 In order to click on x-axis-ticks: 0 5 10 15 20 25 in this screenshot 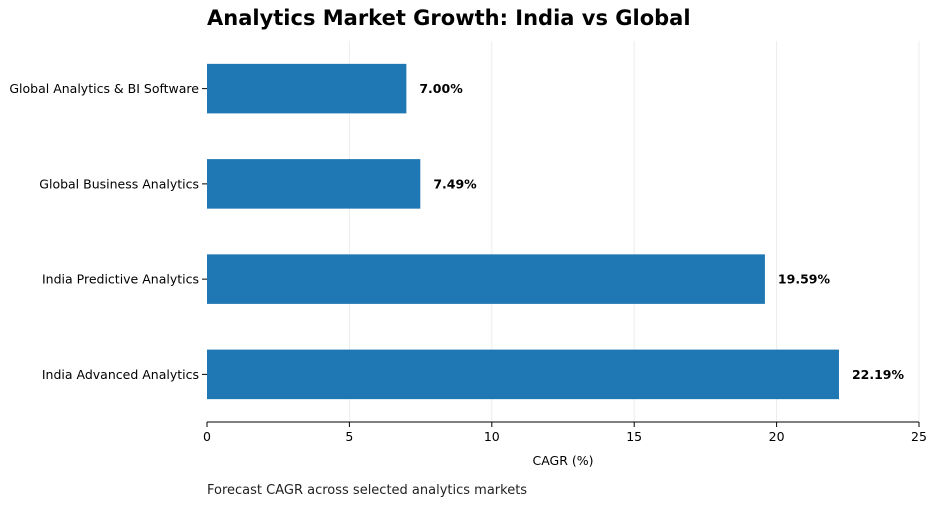, I will do `click(565, 433)`.